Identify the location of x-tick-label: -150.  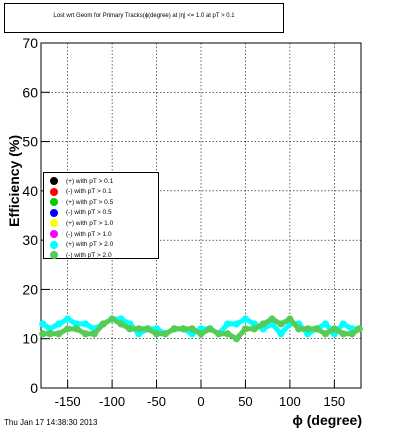
(68, 401).